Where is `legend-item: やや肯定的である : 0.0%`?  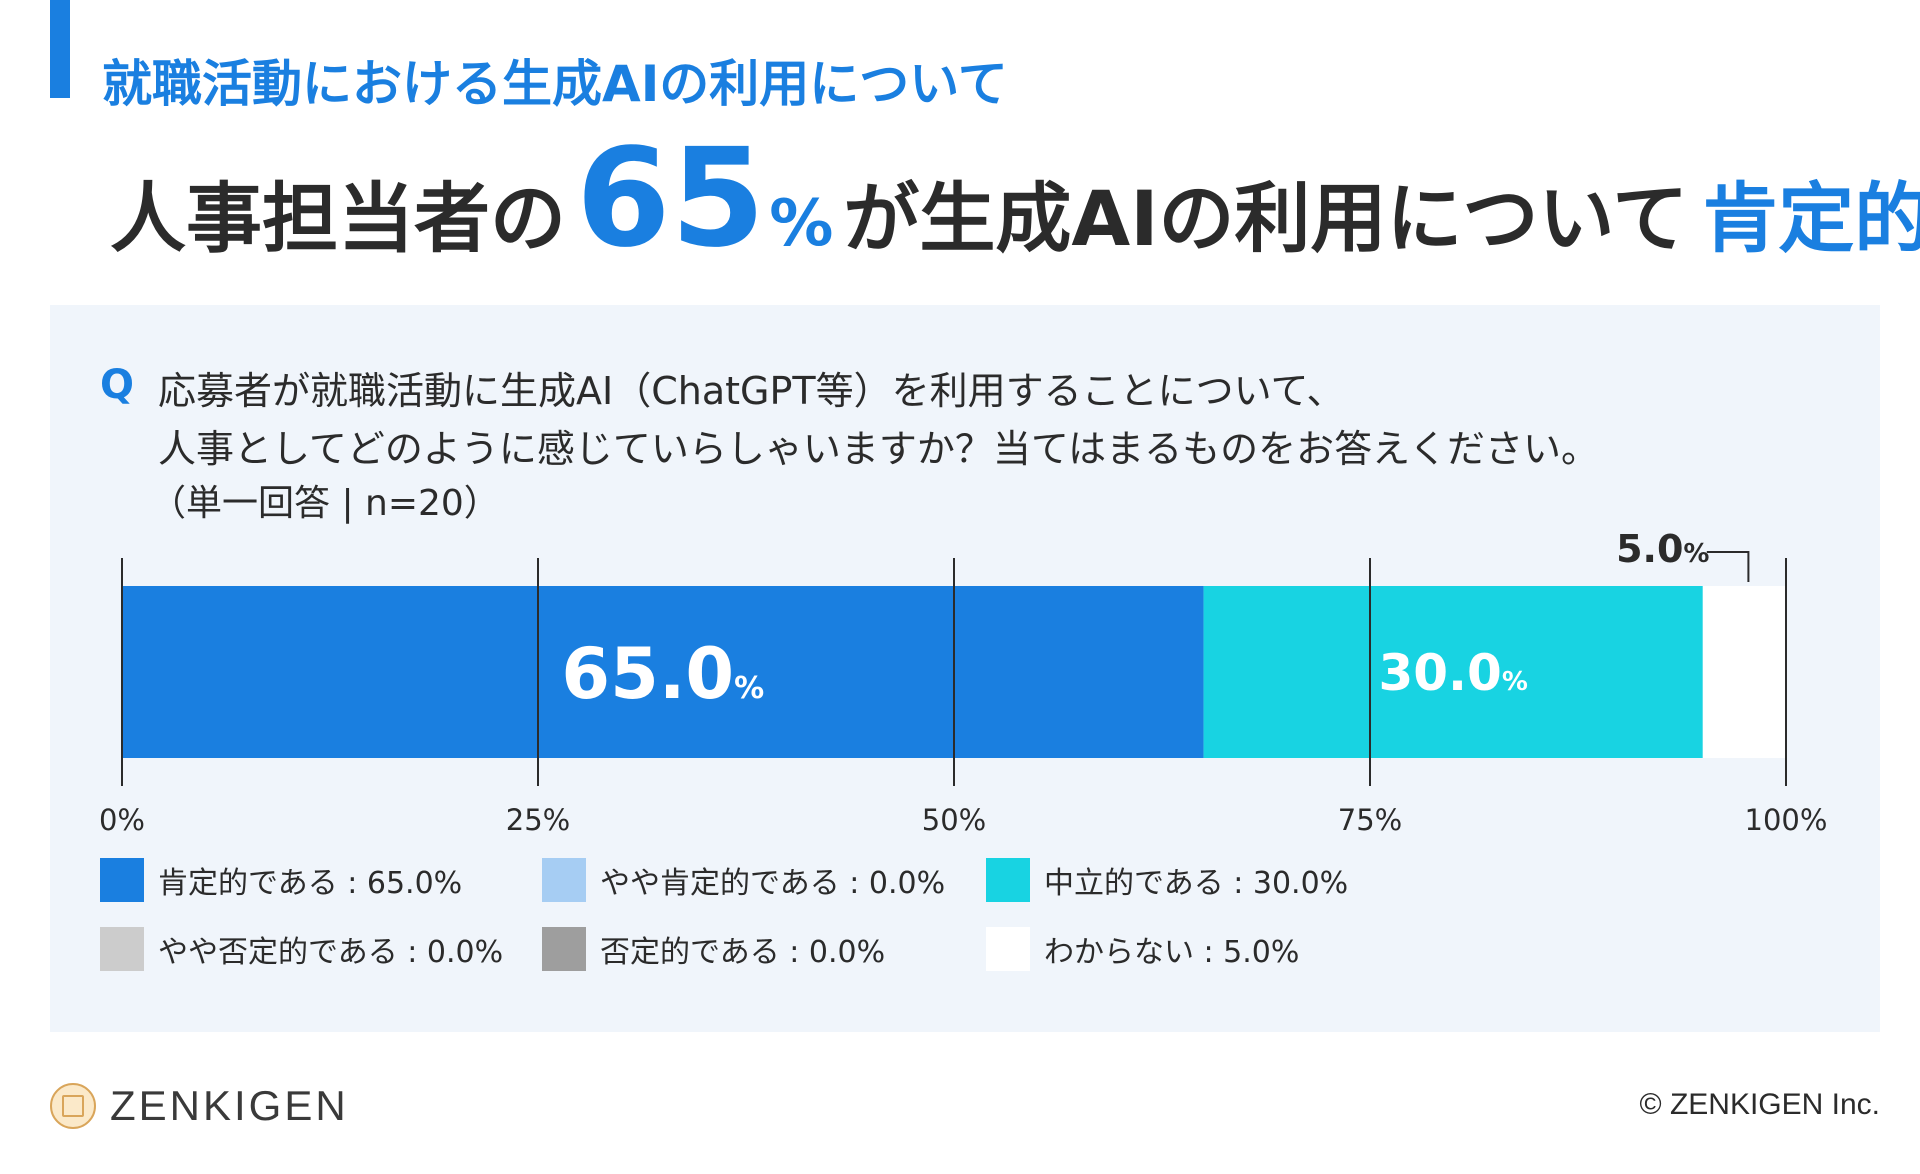 legend-item: やや肯定的である : 0.0% is located at coordinates (743, 880).